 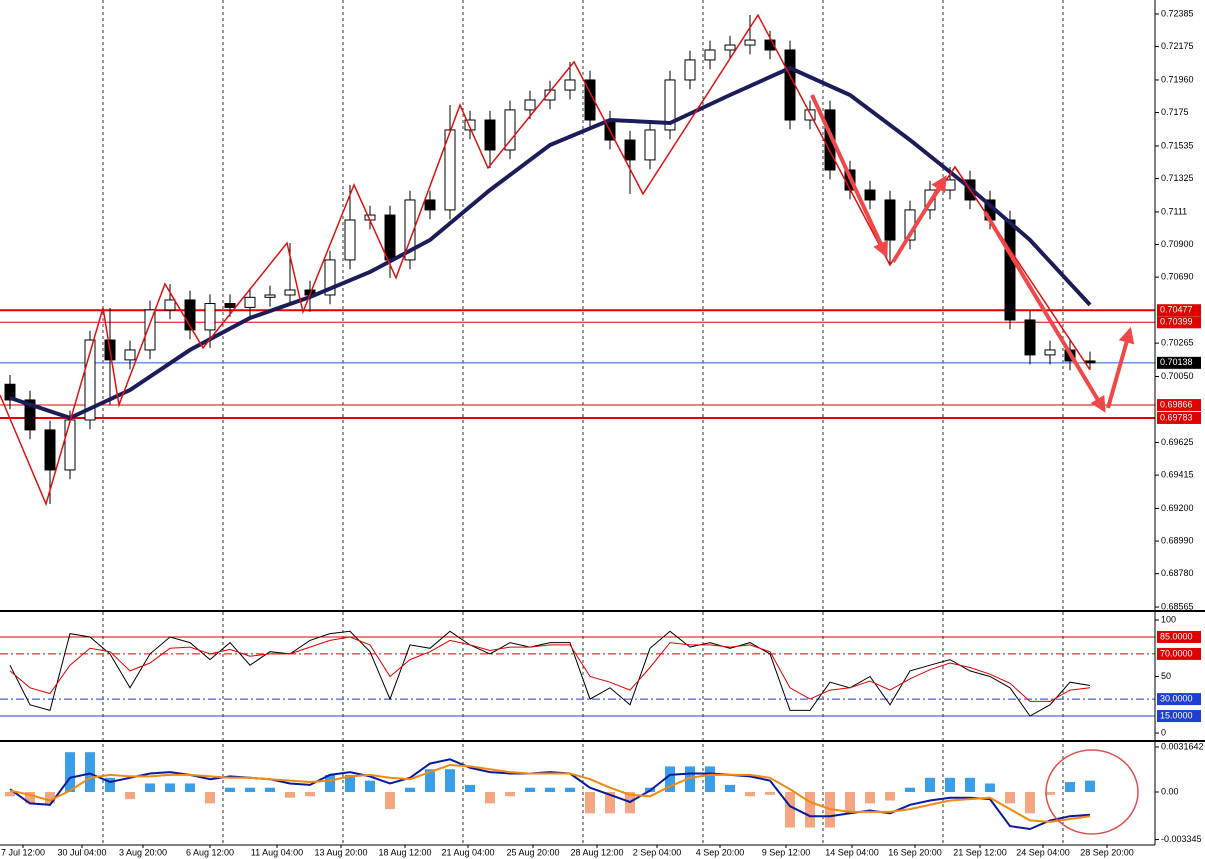 What do you see at coordinates (720, 852) in the screenshot?
I see `x-tick-label: 4 Sep 20:00` at bounding box center [720, 852].